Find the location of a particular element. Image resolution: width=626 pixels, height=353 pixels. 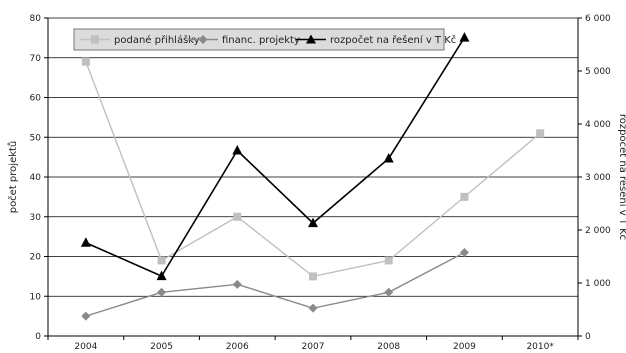

y-tick-label-right: 2 000 is located at coordinates (598, 231).